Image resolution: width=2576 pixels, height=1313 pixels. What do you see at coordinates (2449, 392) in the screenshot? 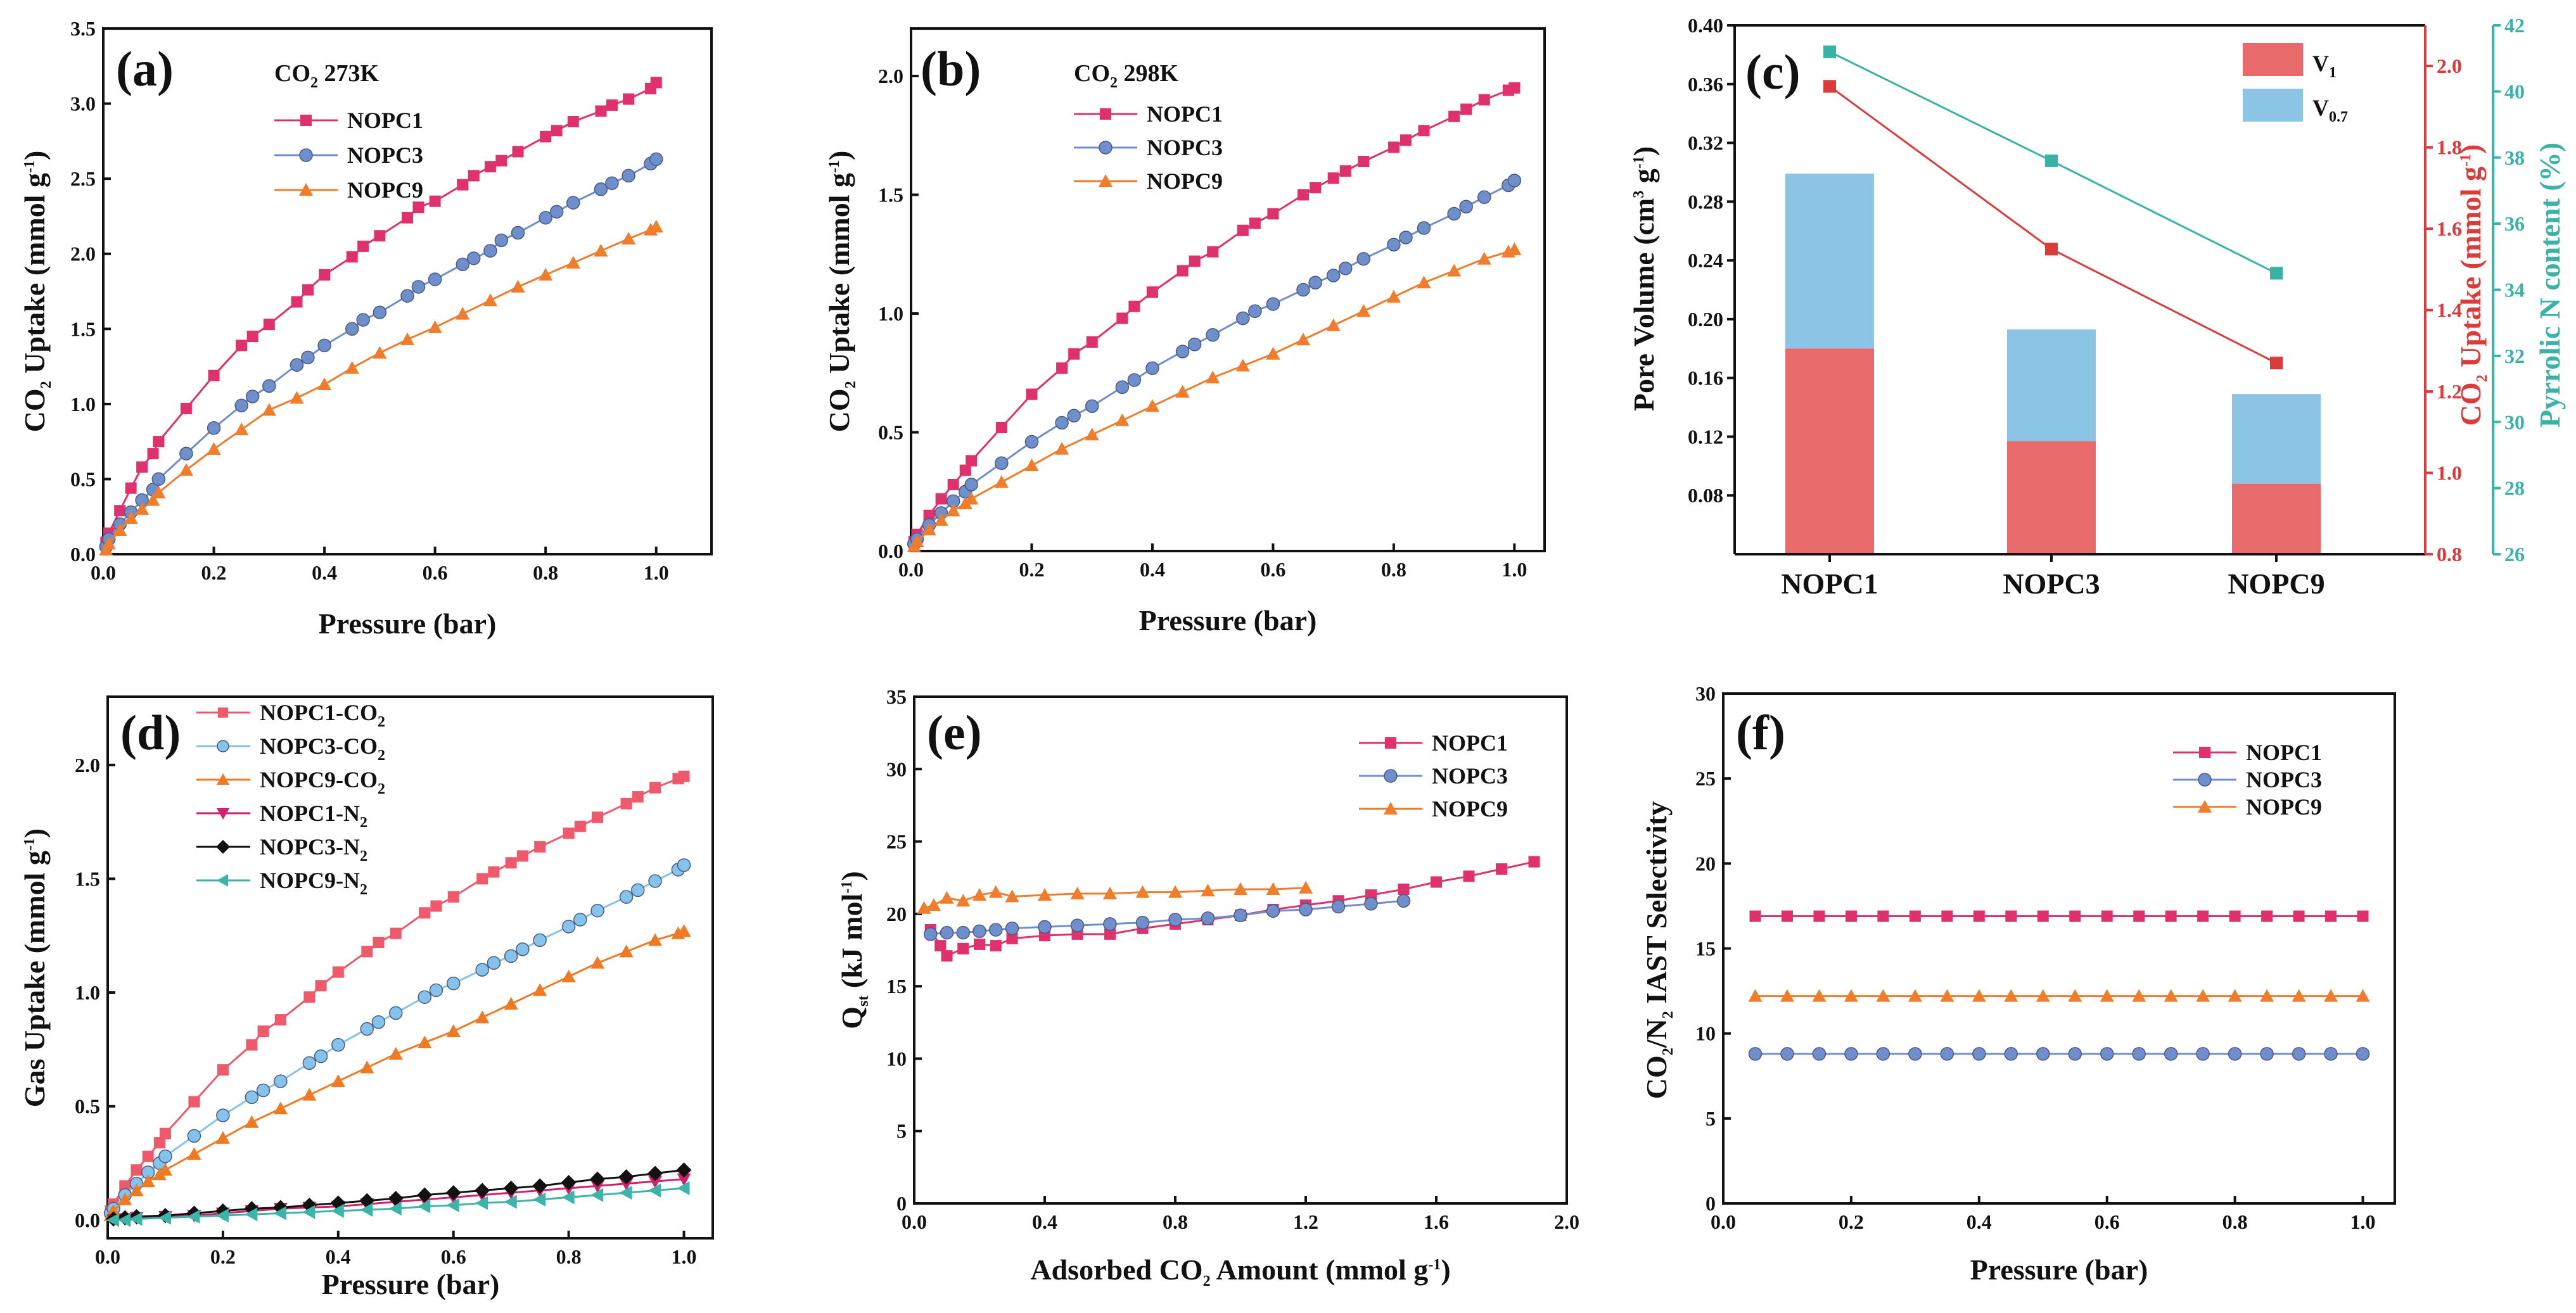
I see `y-tick-label-right-uptake: 1.2` at bounding box center [2449, 392].